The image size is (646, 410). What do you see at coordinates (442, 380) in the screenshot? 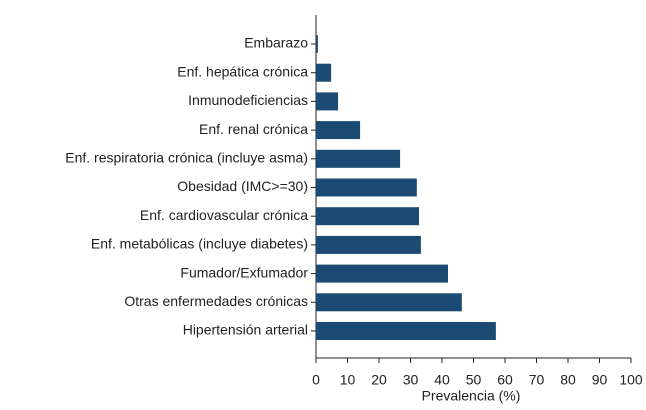
I see `x-tick-label: 40` at bounding box center [442, 380].